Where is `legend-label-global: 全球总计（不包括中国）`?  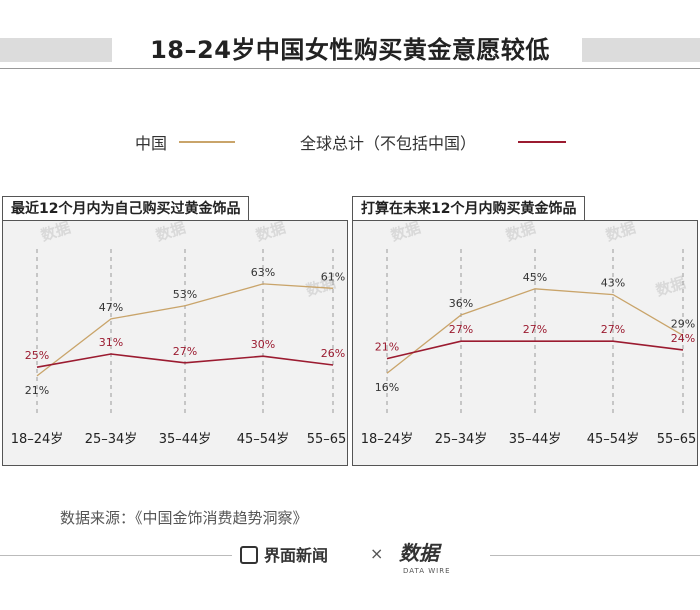
legend-label-global: 全球总计（不包括中国） is located at coordinates (388, 143).